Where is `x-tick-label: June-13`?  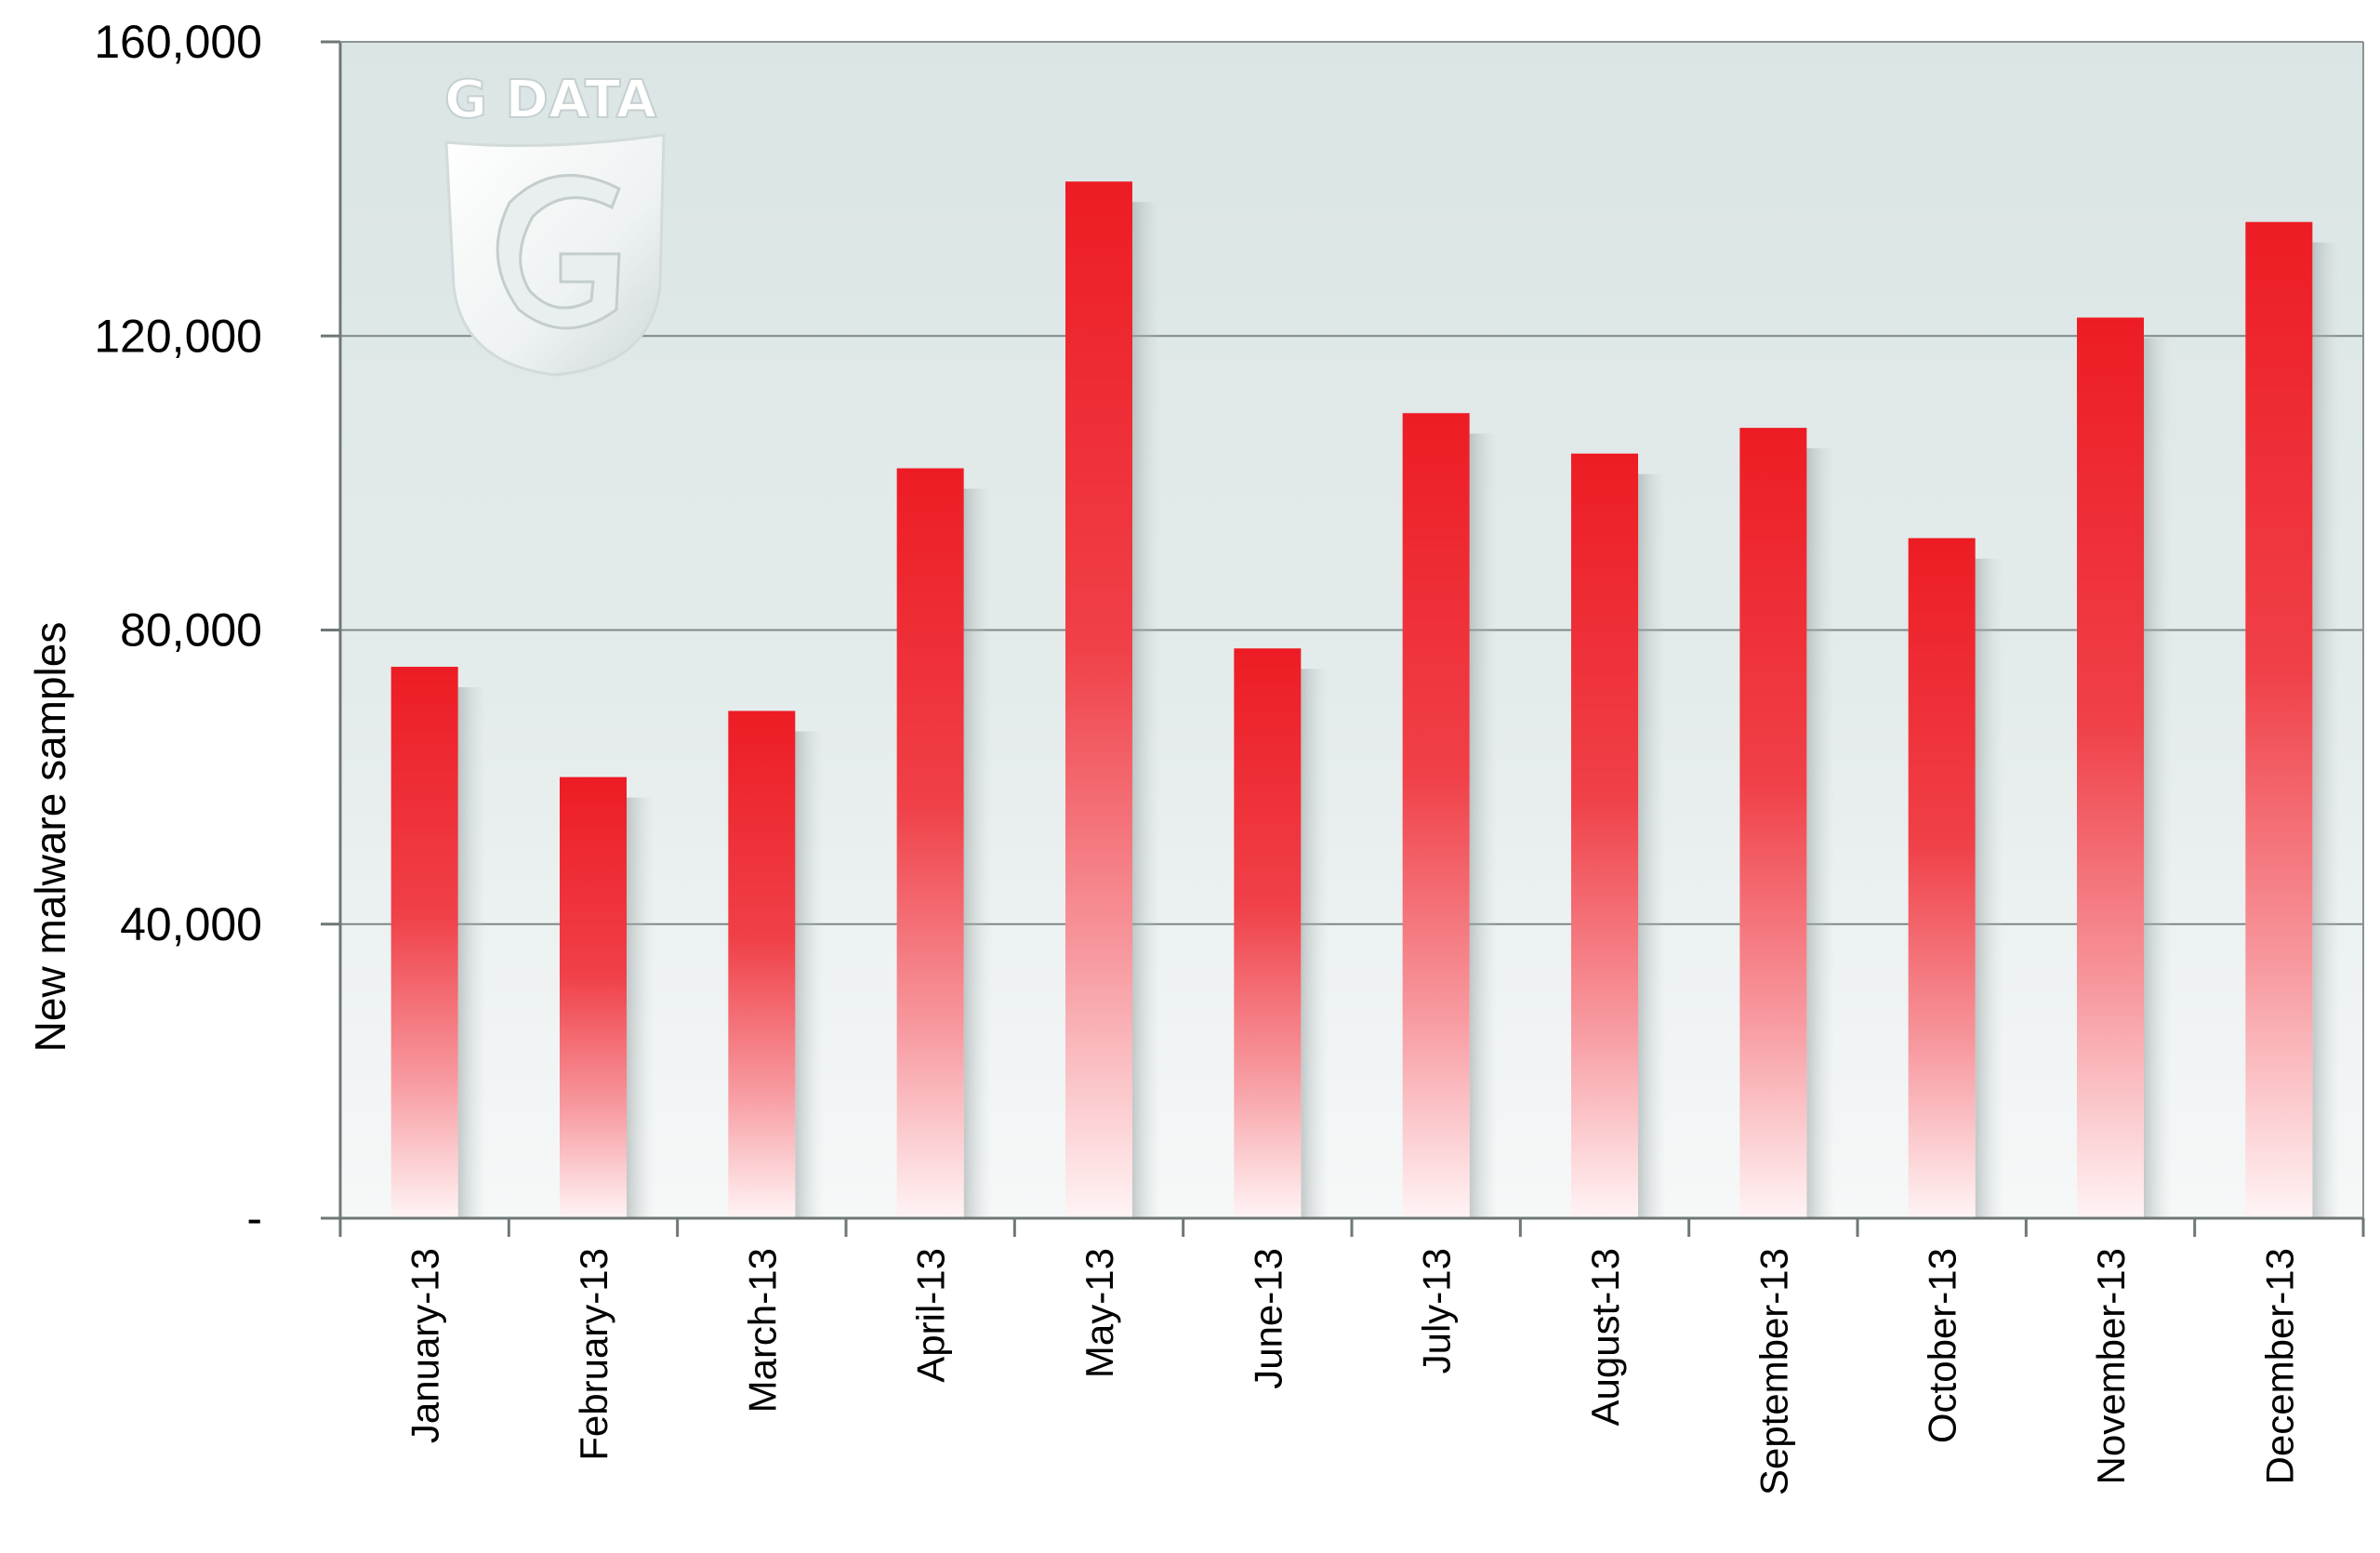
x-tick-label: June-13 is located at coordinates (1267, 1318).